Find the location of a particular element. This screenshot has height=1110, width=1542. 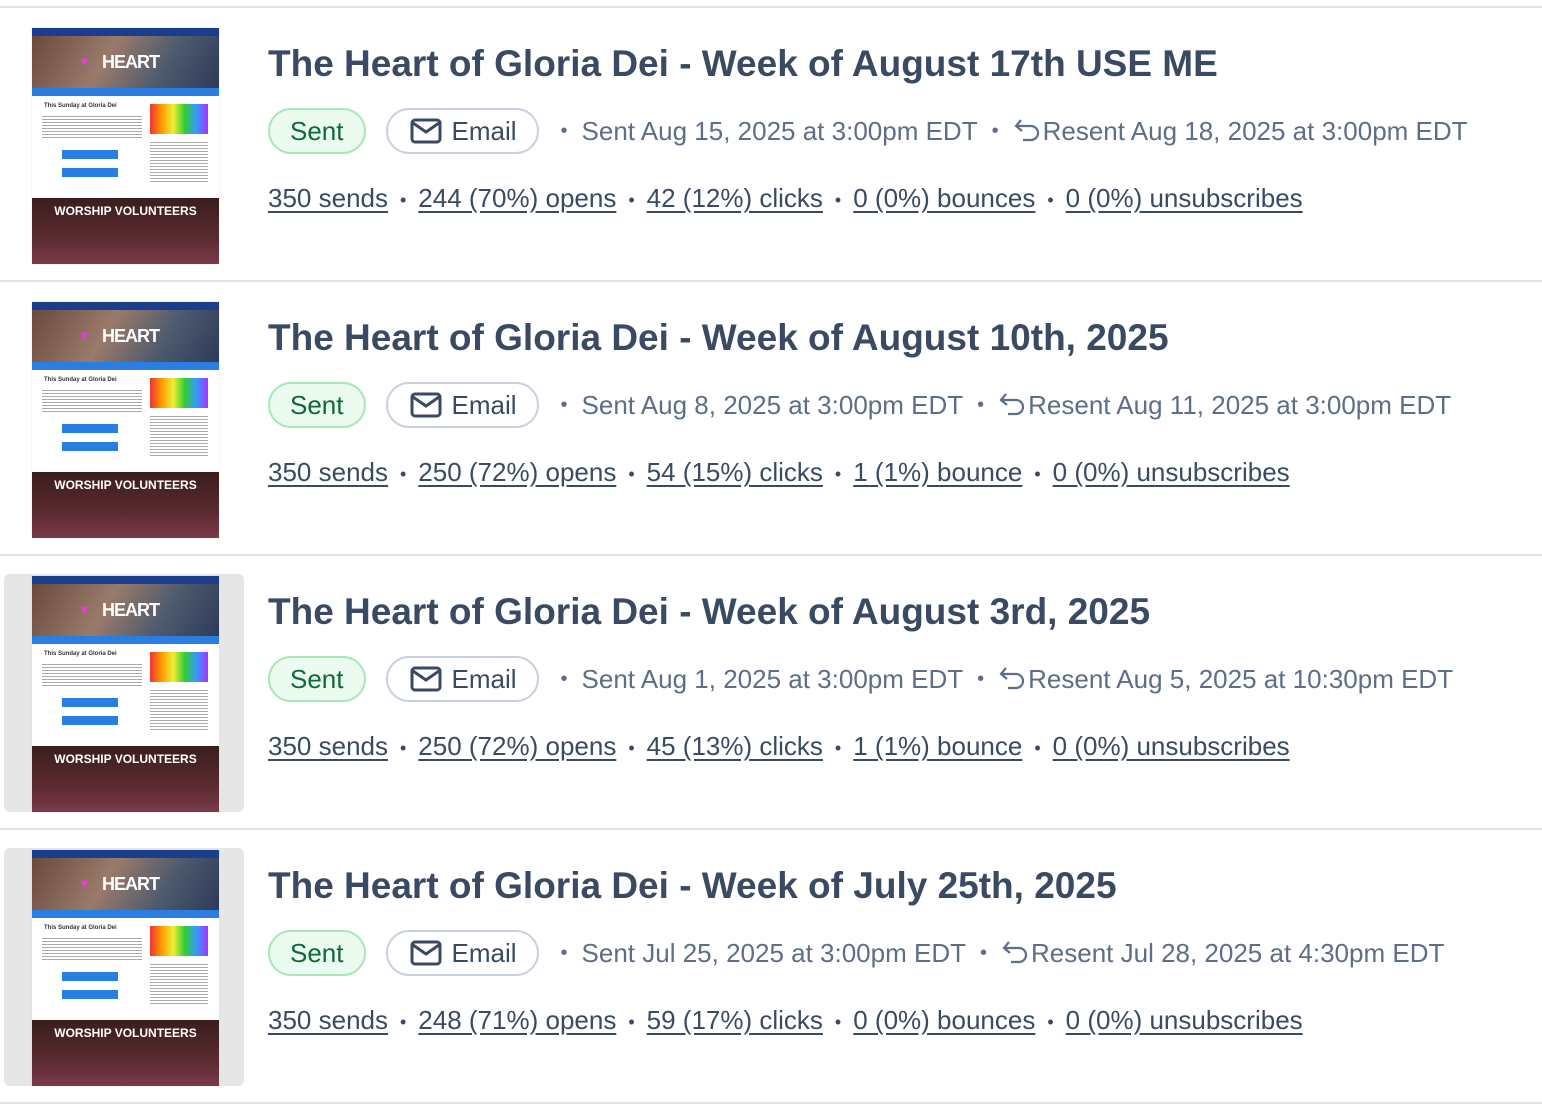

sent-date: Sent Aug 8, 2025 at 3:00pm EDT is located at coordinates (772, 404).